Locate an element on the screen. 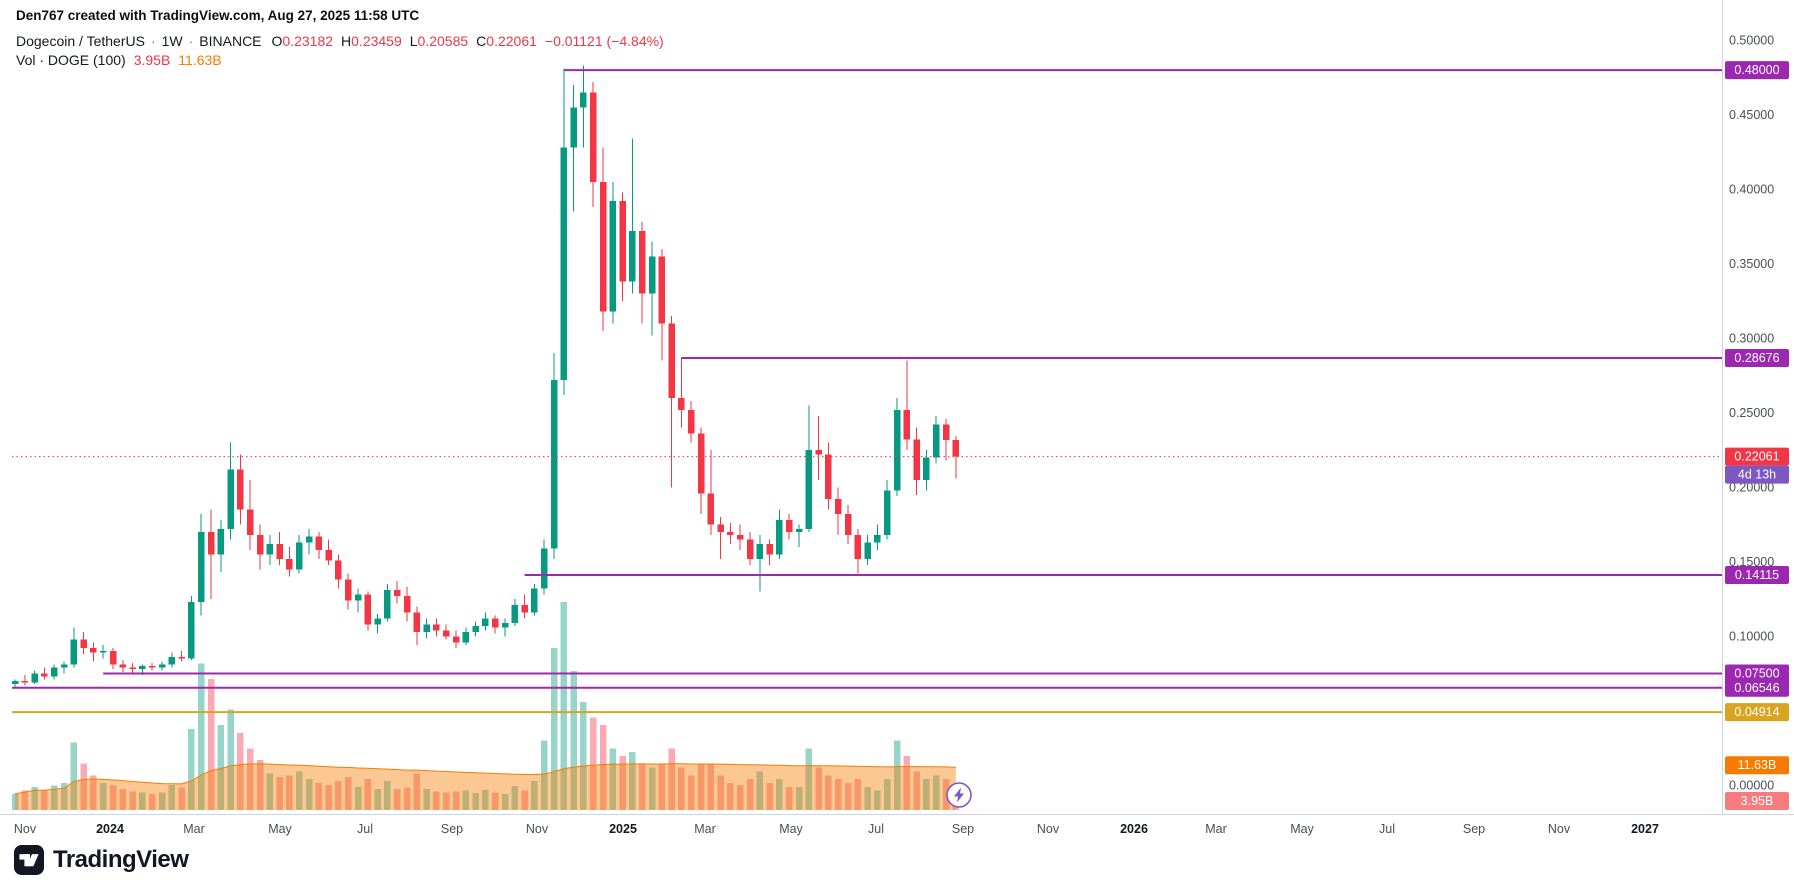 This screenshot has width=1794, height=895. exchange-label: BINANCE is located at coordinates (230, 41).